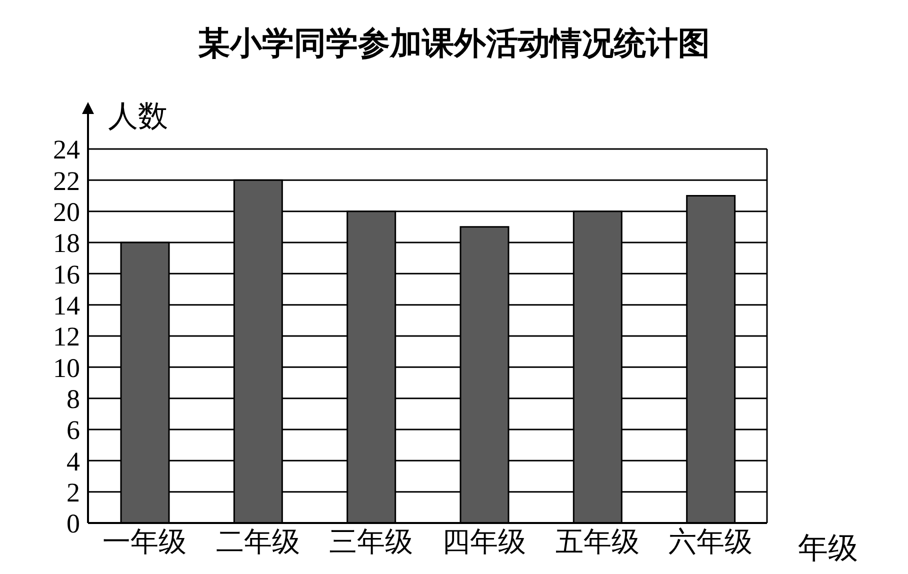 The height and width of the screenshot is (574, 908). Describe the element at coordinates (73, 492) in the screenshot. I see `y-tick-label: 2` at that location.